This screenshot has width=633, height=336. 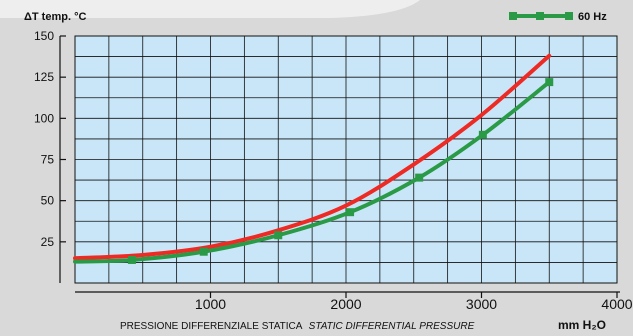 I want to click on y-tick-label: 125, so click(x=44, y=77).